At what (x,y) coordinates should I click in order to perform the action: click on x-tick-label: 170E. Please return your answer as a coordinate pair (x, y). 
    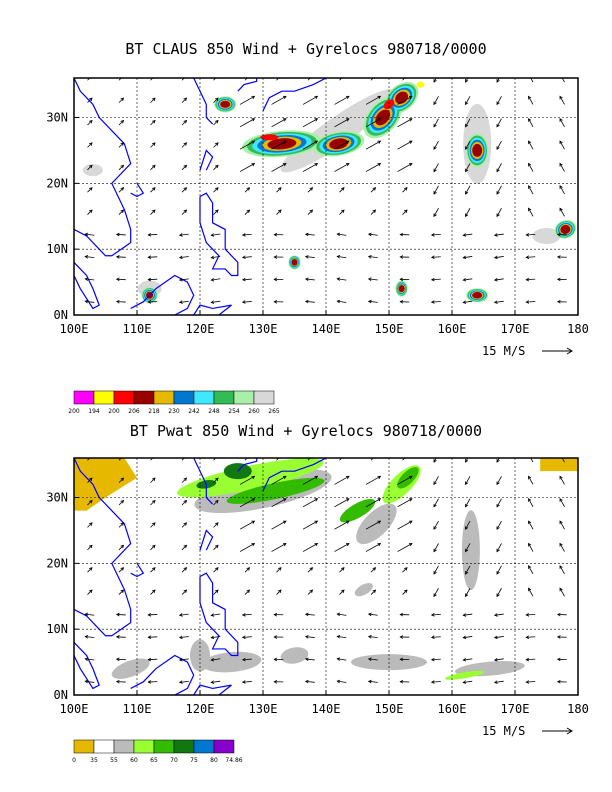
    Looking at the image, I should click on (515, 709).